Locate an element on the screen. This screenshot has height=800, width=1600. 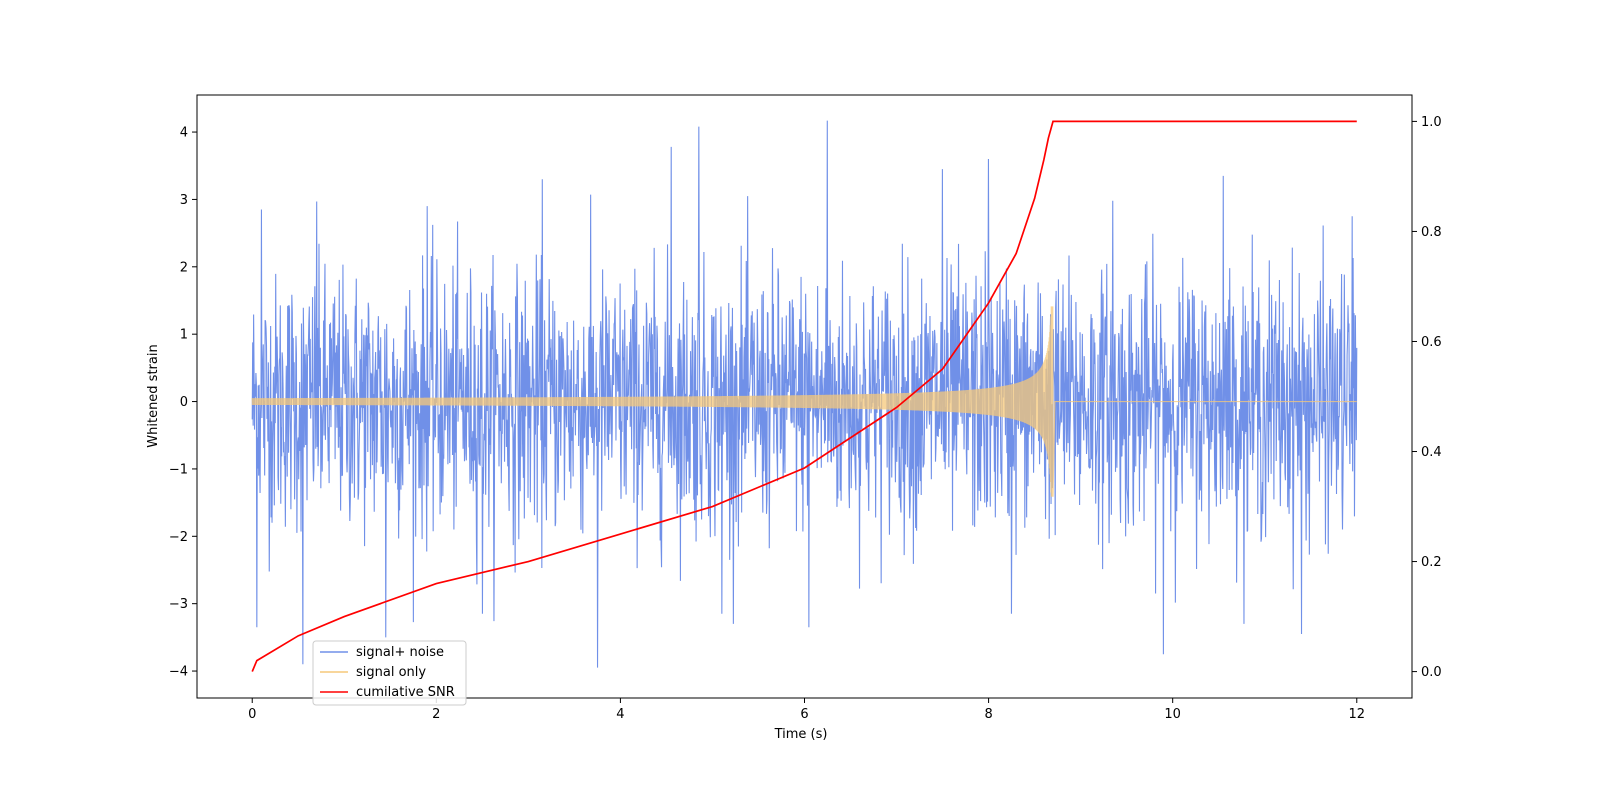
y2-tick-label: 1.0 is located at coordinates (1431, 122).